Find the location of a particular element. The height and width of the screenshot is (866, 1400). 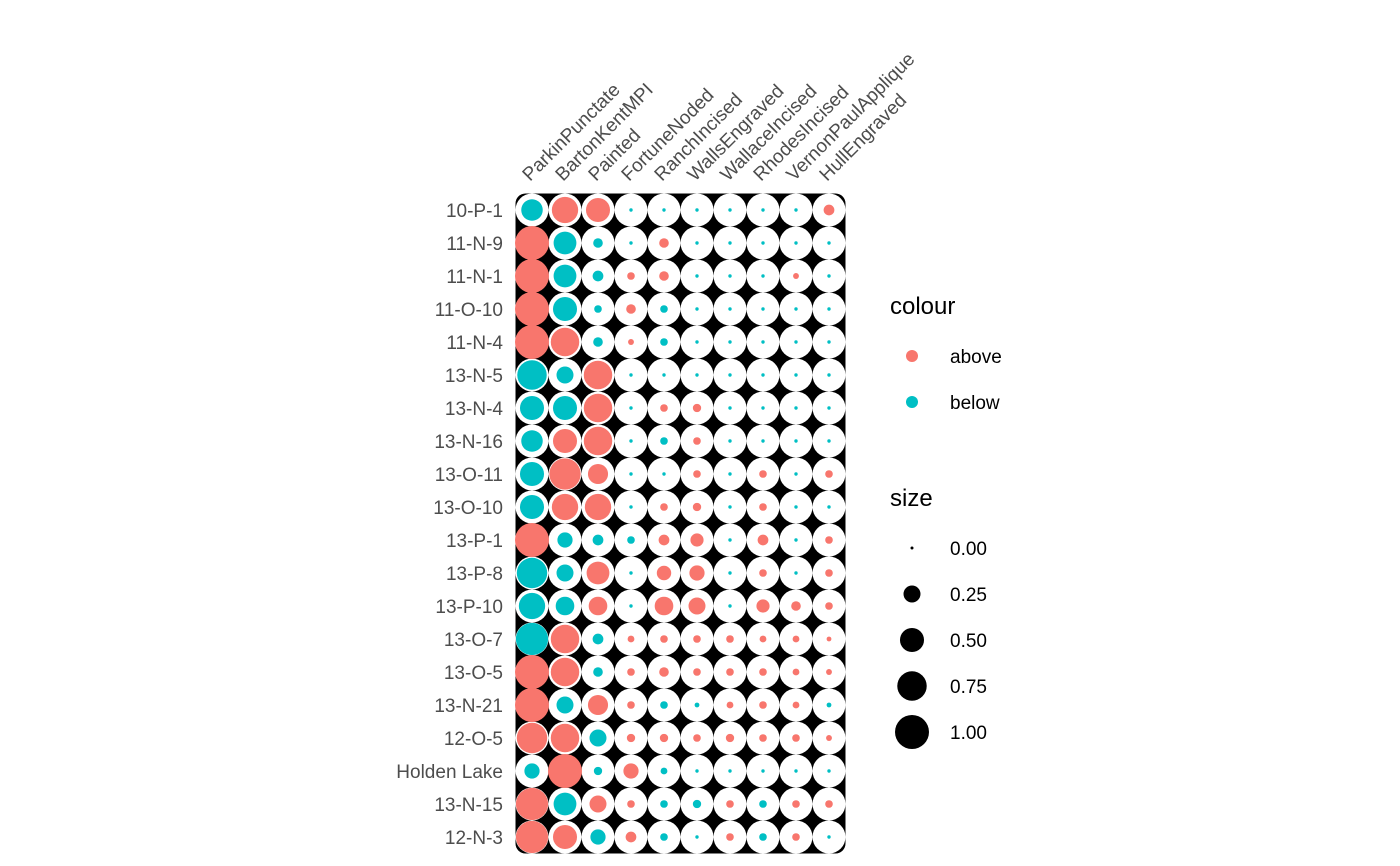

legend-size-title: size is located at coordinates (911, 498).